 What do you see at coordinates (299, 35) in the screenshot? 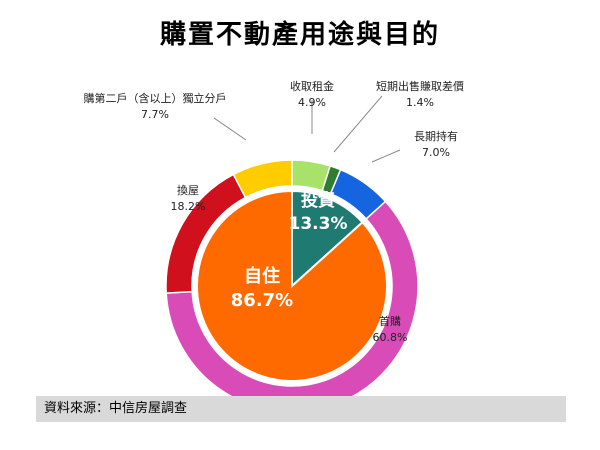
I see `chart-title: 購置不動產用途與目的` at bounding box center [299, 35].